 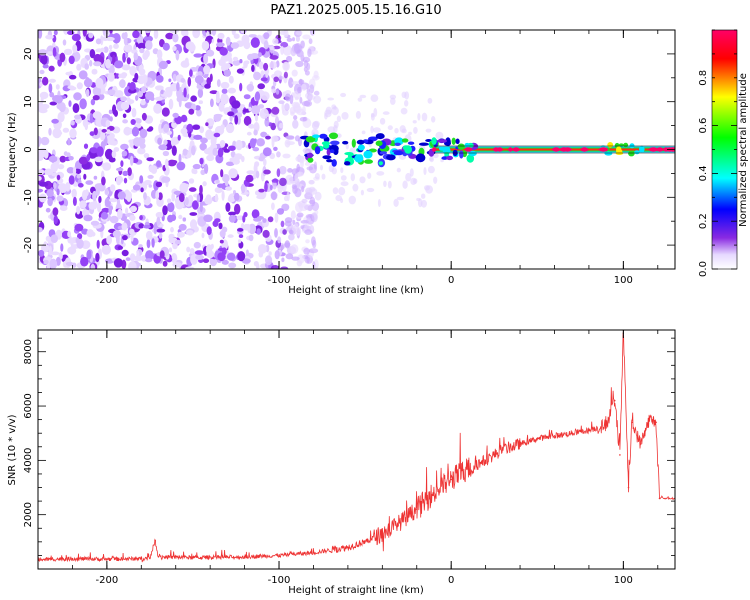 I want to click on snr-x-tick-label: -200, so click(x=107, y=580).